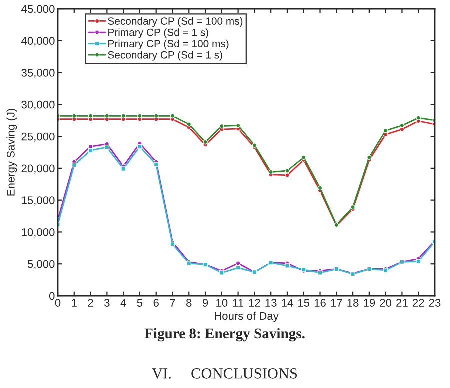 This screenshot has width=450, height=388. I want to click on y-tick-label: 25,000, so click(38, 137).